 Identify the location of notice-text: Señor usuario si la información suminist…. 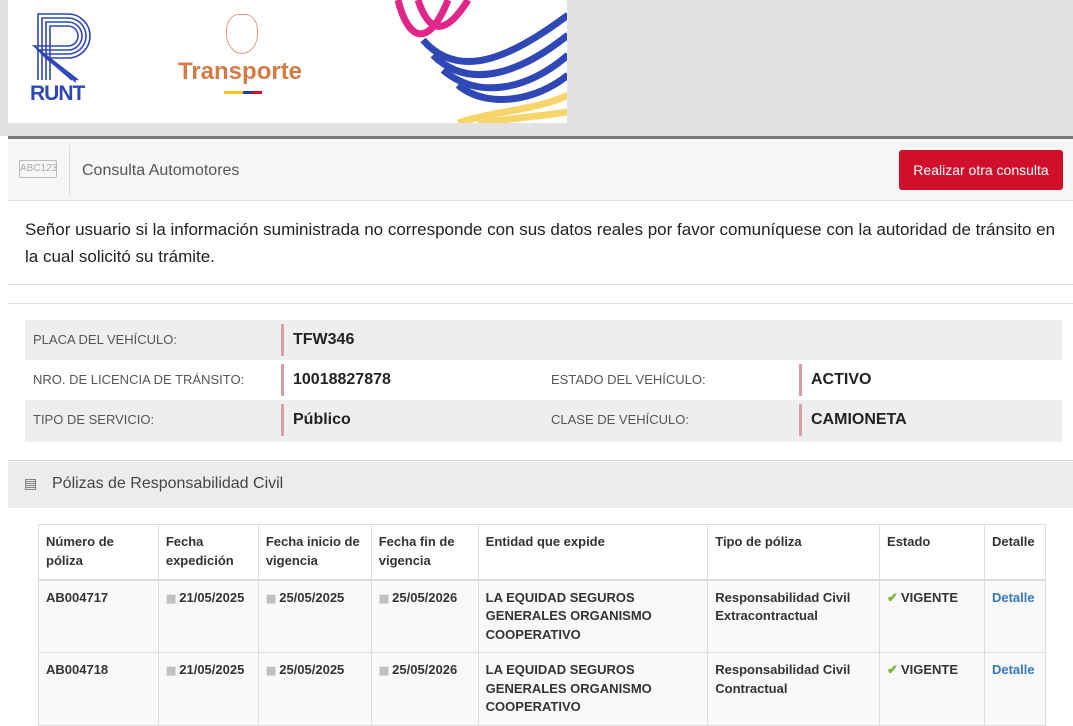
(540, 243).